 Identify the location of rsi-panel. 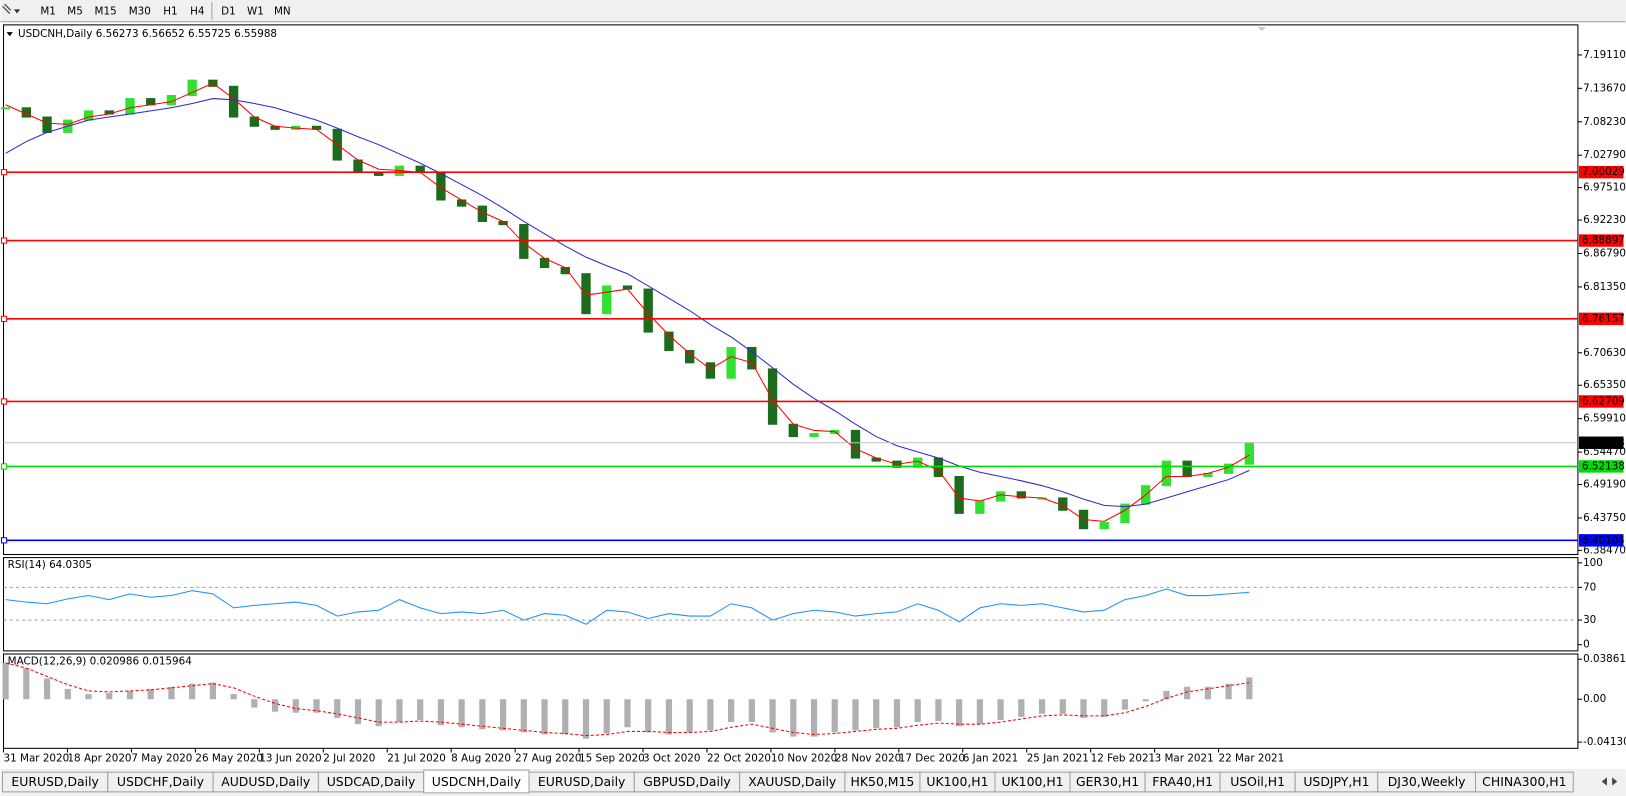
(791, 604).